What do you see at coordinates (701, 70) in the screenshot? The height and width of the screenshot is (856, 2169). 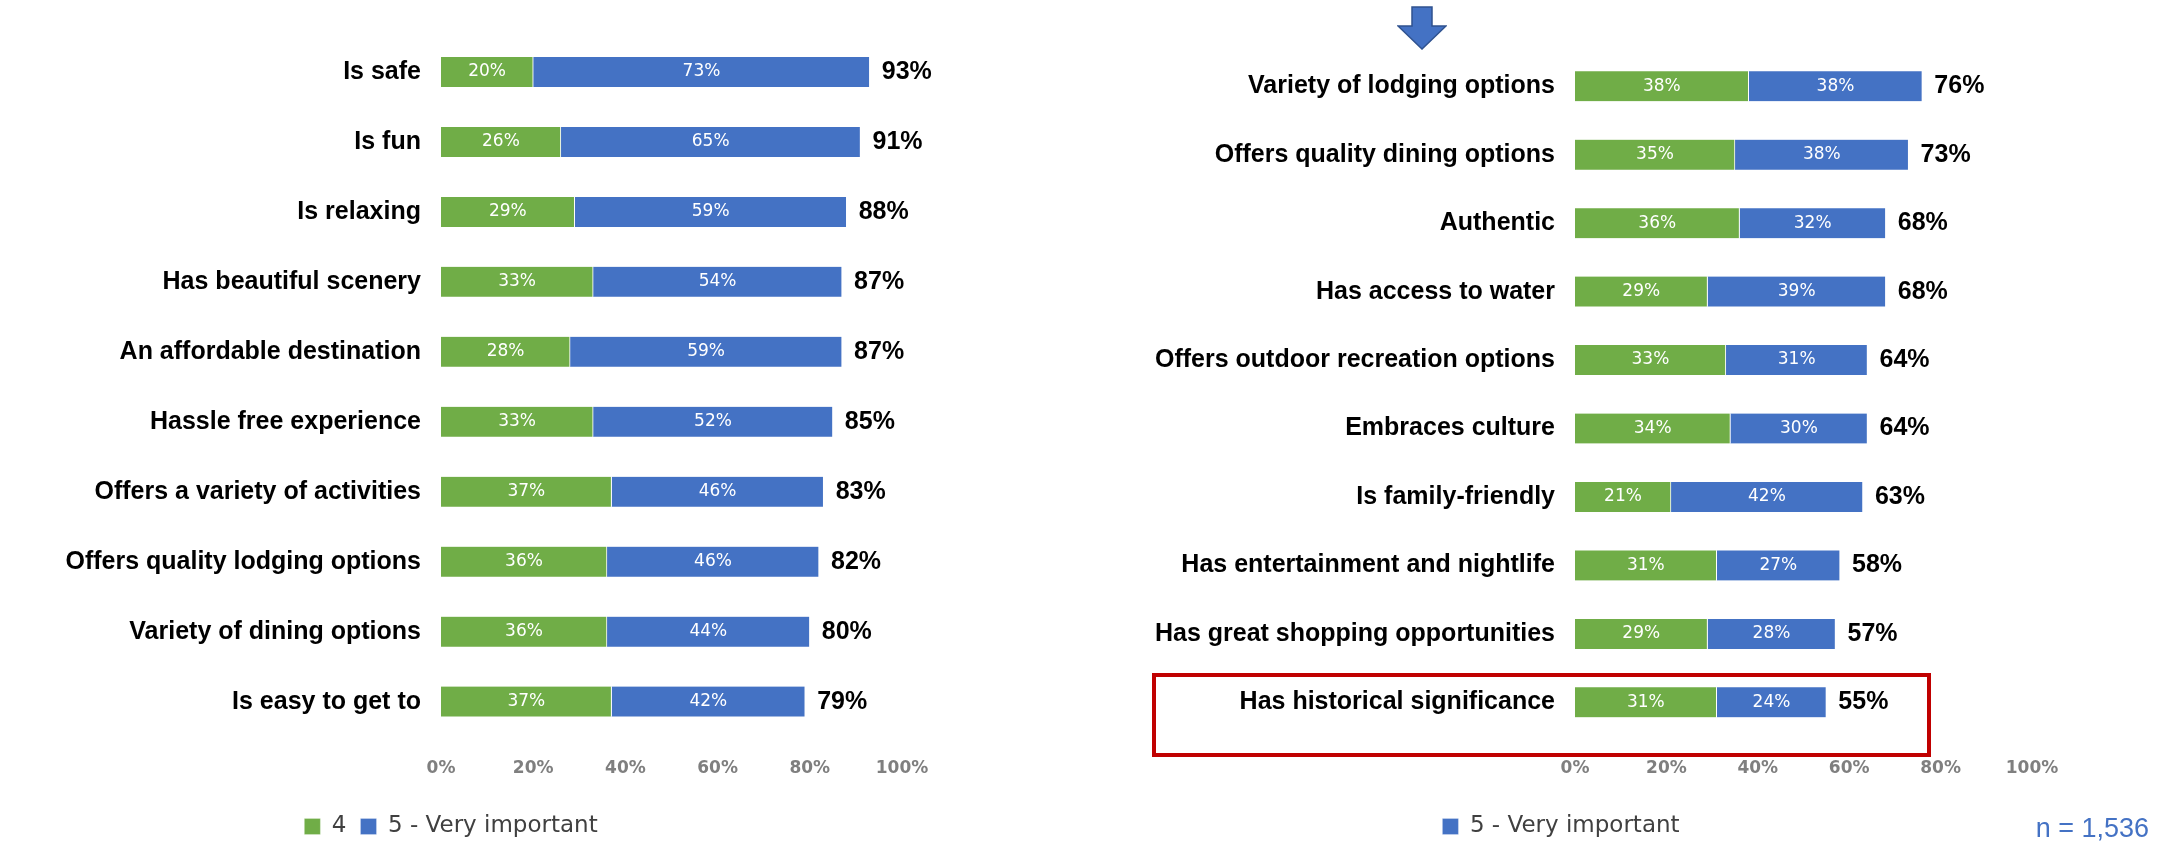 I see `data-label: 73%` at bounding box center [701, 70].